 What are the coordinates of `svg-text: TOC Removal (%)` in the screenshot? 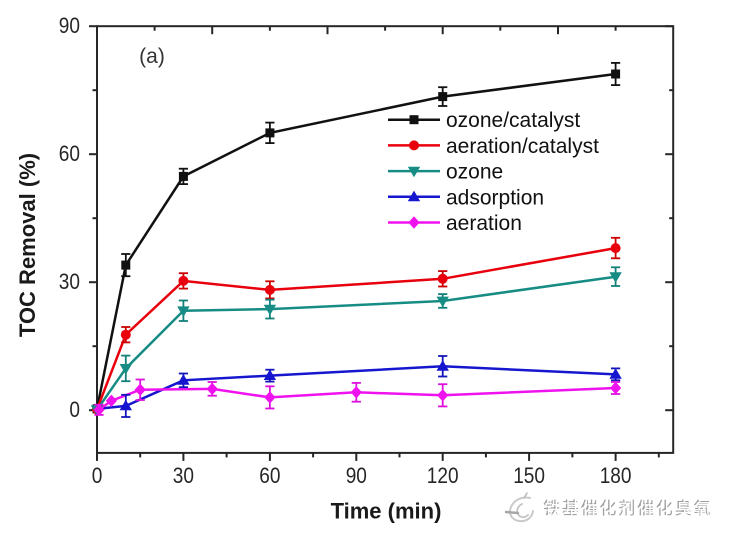 It's located at (27, 245).